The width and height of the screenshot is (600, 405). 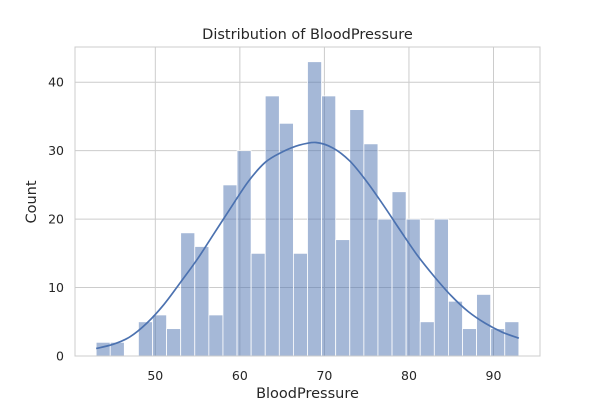 What do you see at coordinates (56, 82) in the screenshot?
I see `y-tick-label: 40` at bounding box center [56, 82].